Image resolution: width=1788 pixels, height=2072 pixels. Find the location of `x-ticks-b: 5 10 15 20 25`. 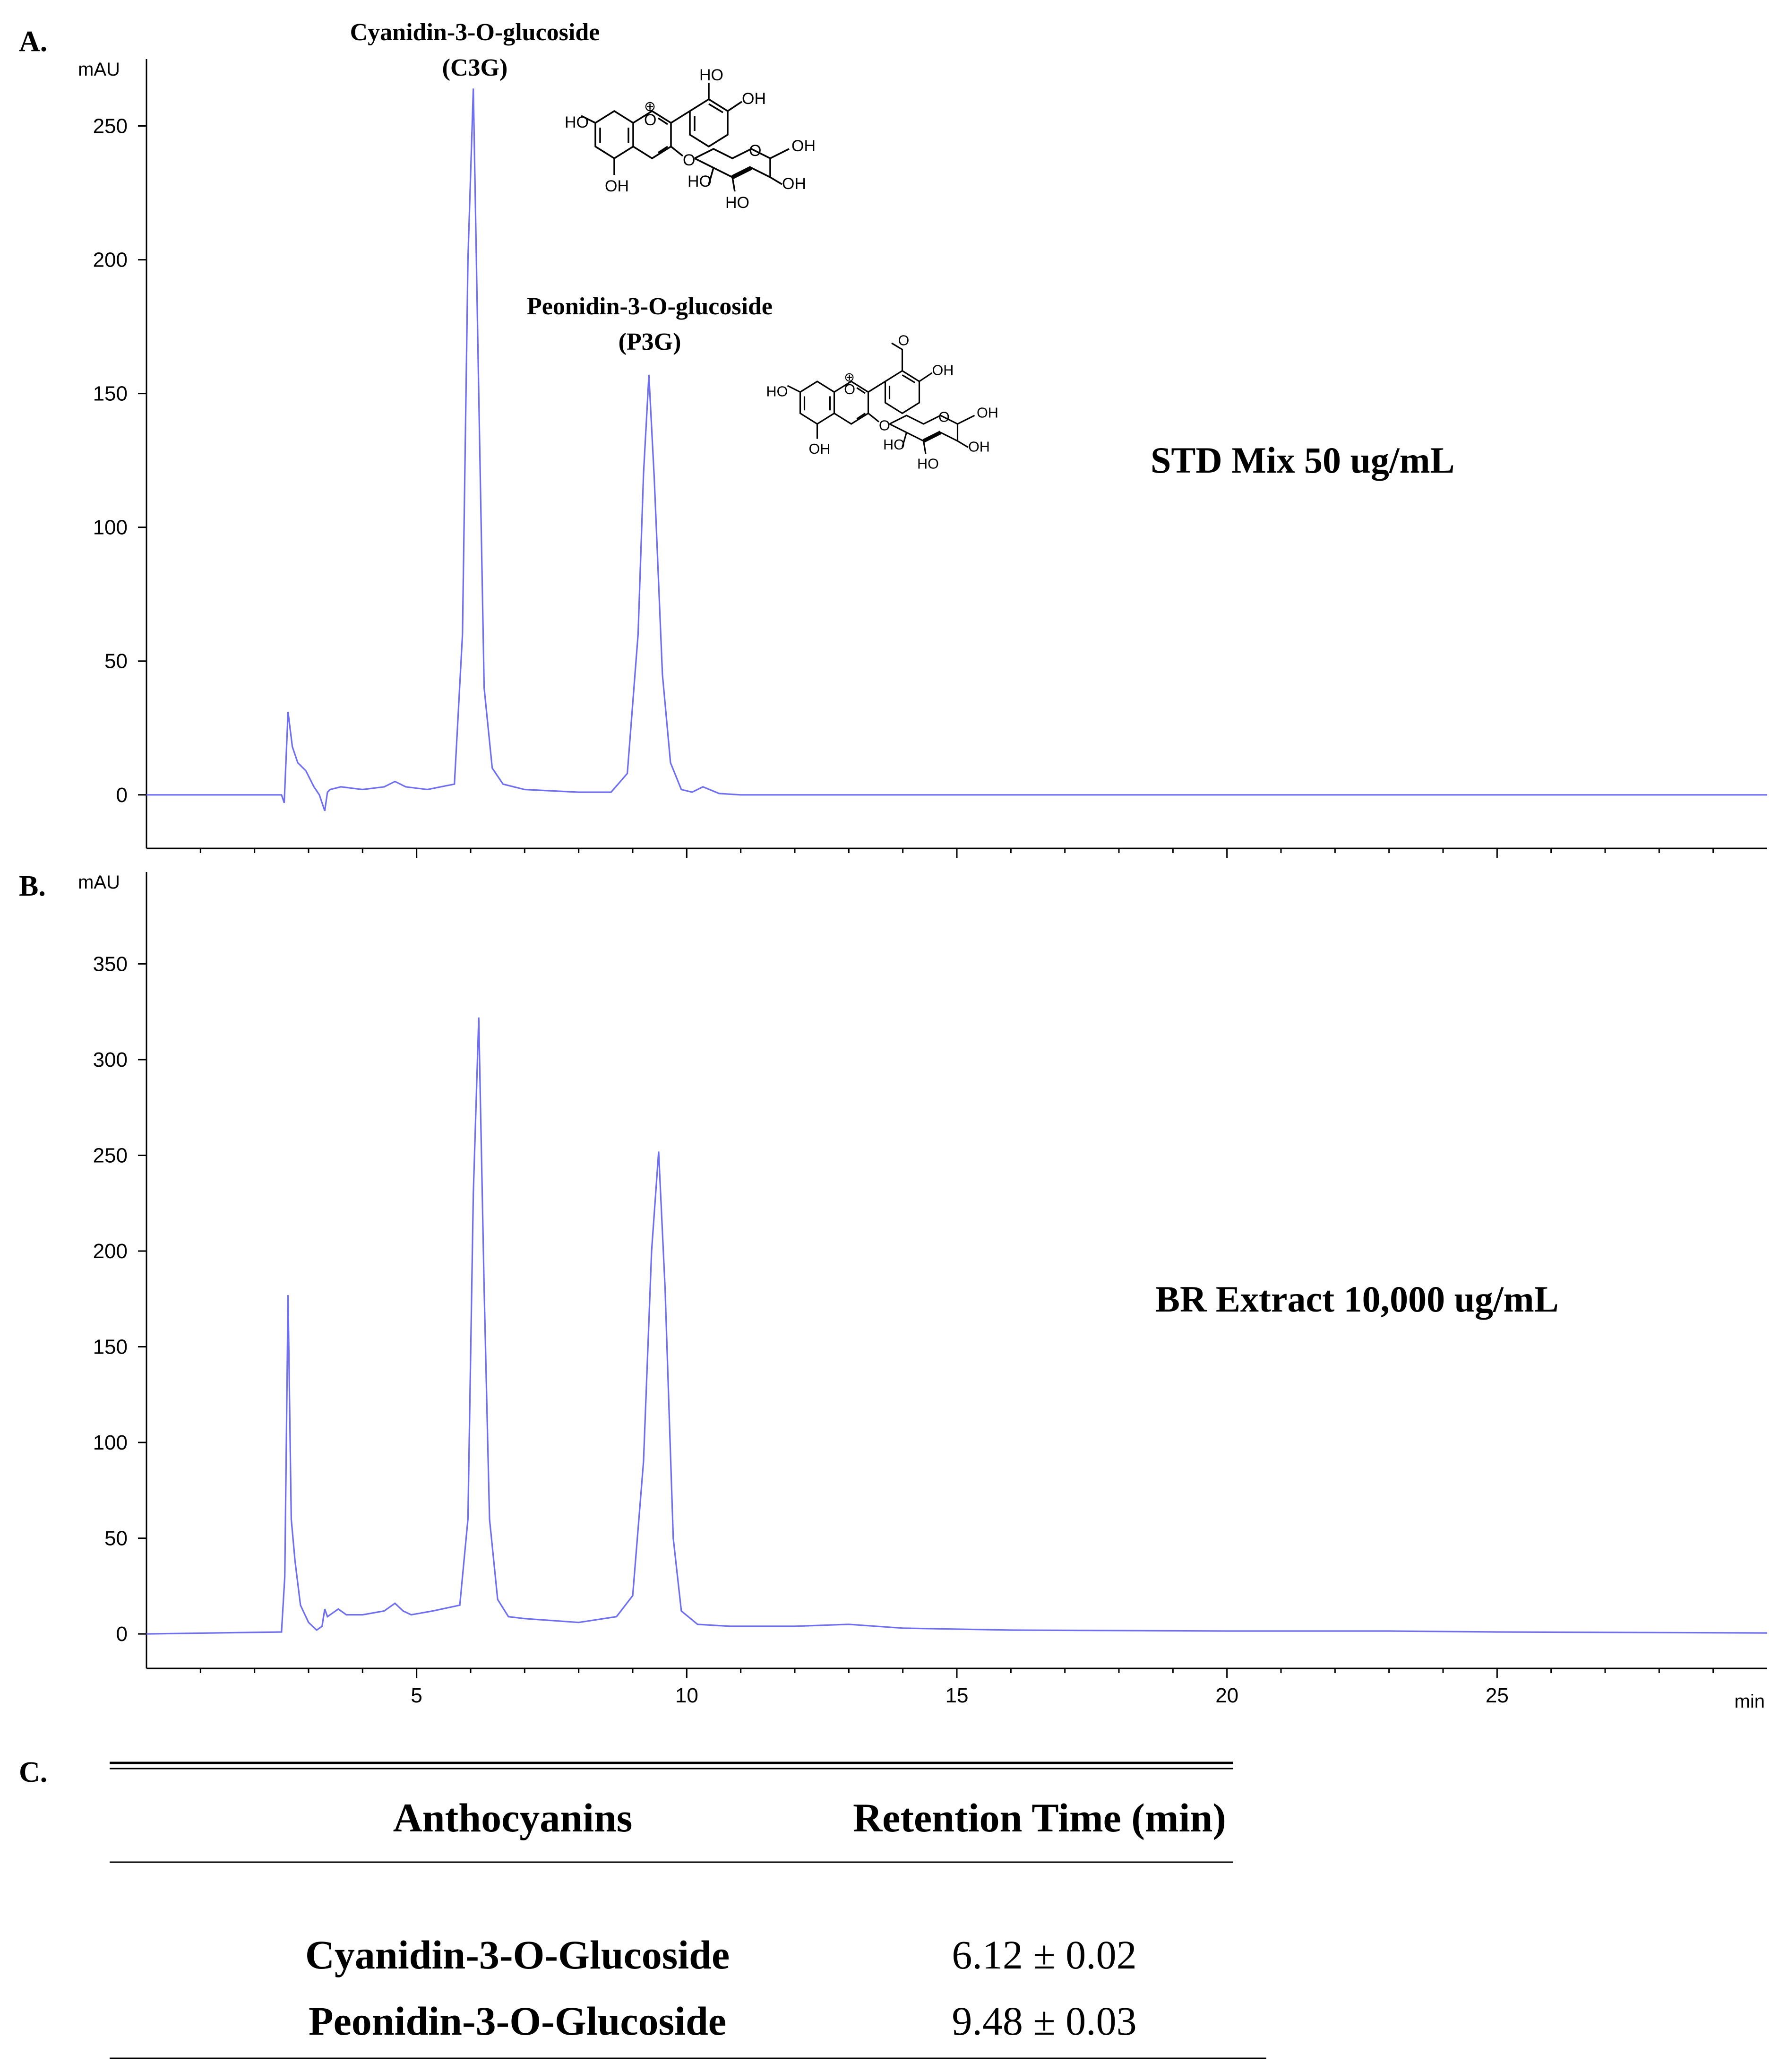

x-ticks-b: 5 10 15 20 25 is located at coordinates (956, 1688).